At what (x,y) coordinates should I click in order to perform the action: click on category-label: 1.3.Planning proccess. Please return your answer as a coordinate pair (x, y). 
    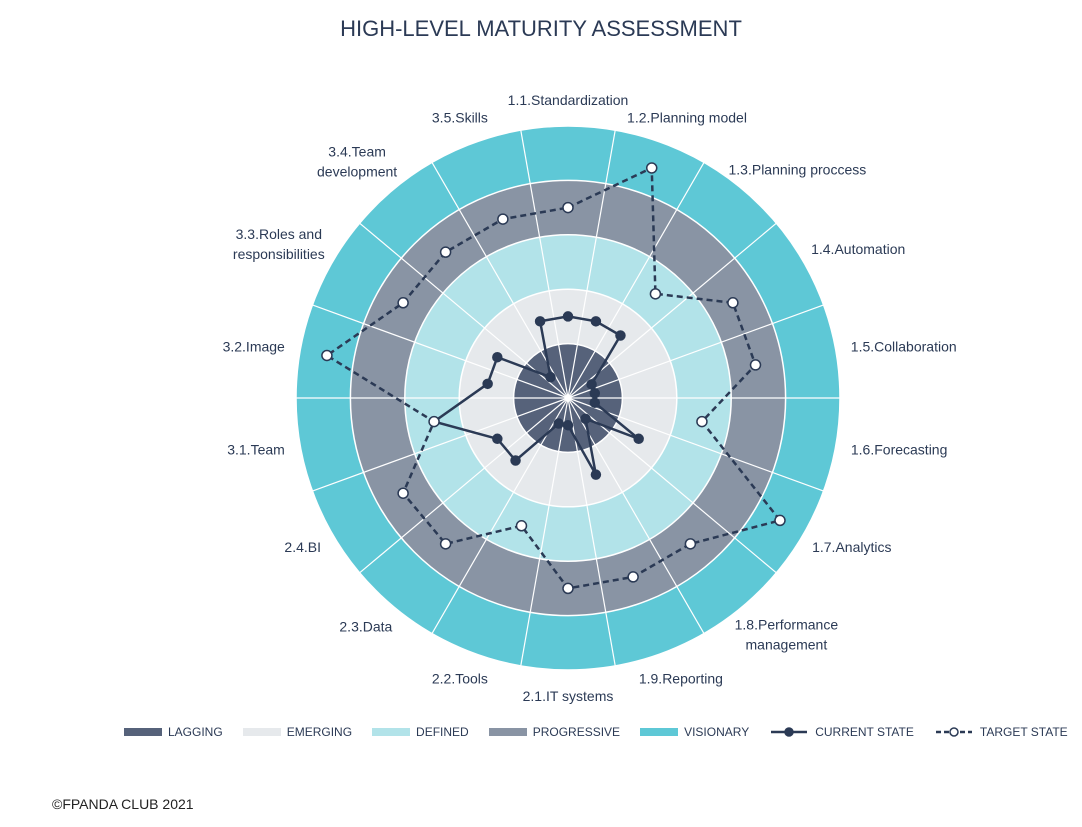
    Looking at the image, I should click on (797, 169).